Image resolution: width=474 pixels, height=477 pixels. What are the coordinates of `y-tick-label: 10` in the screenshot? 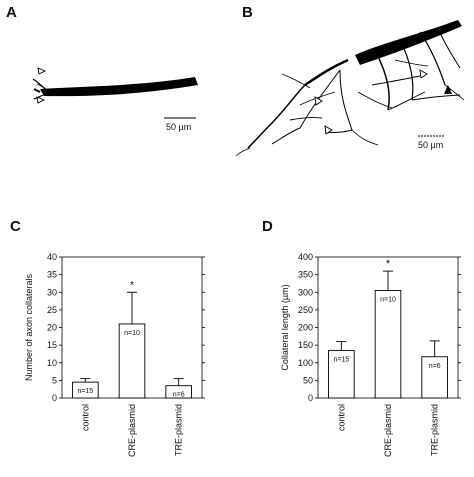 It's located at (52, 363).